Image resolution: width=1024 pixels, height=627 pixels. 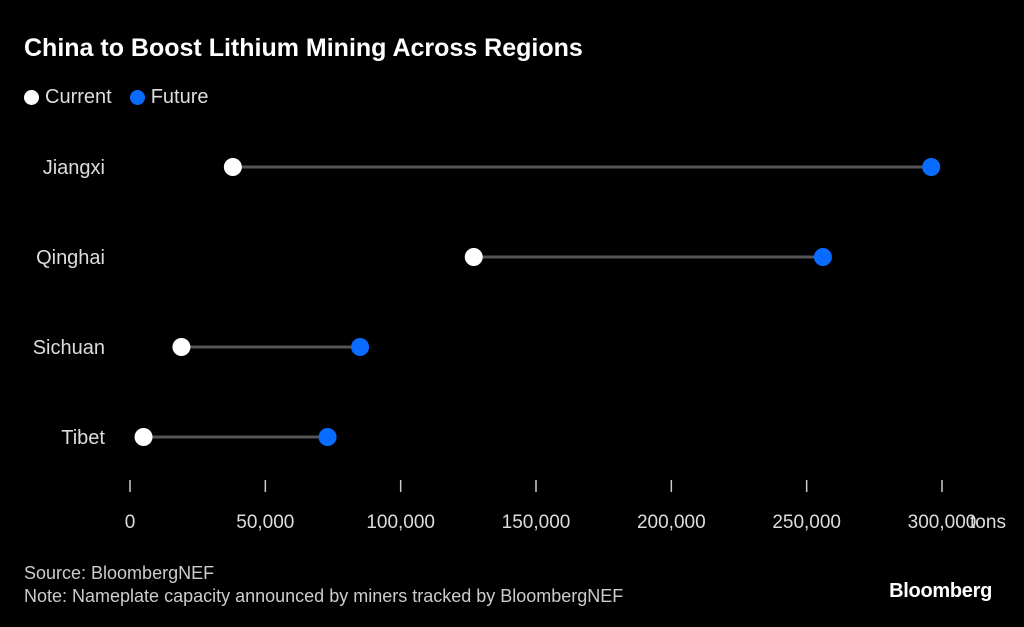 I want to click on legend-item-future: Future, so click(x=169, y=97).